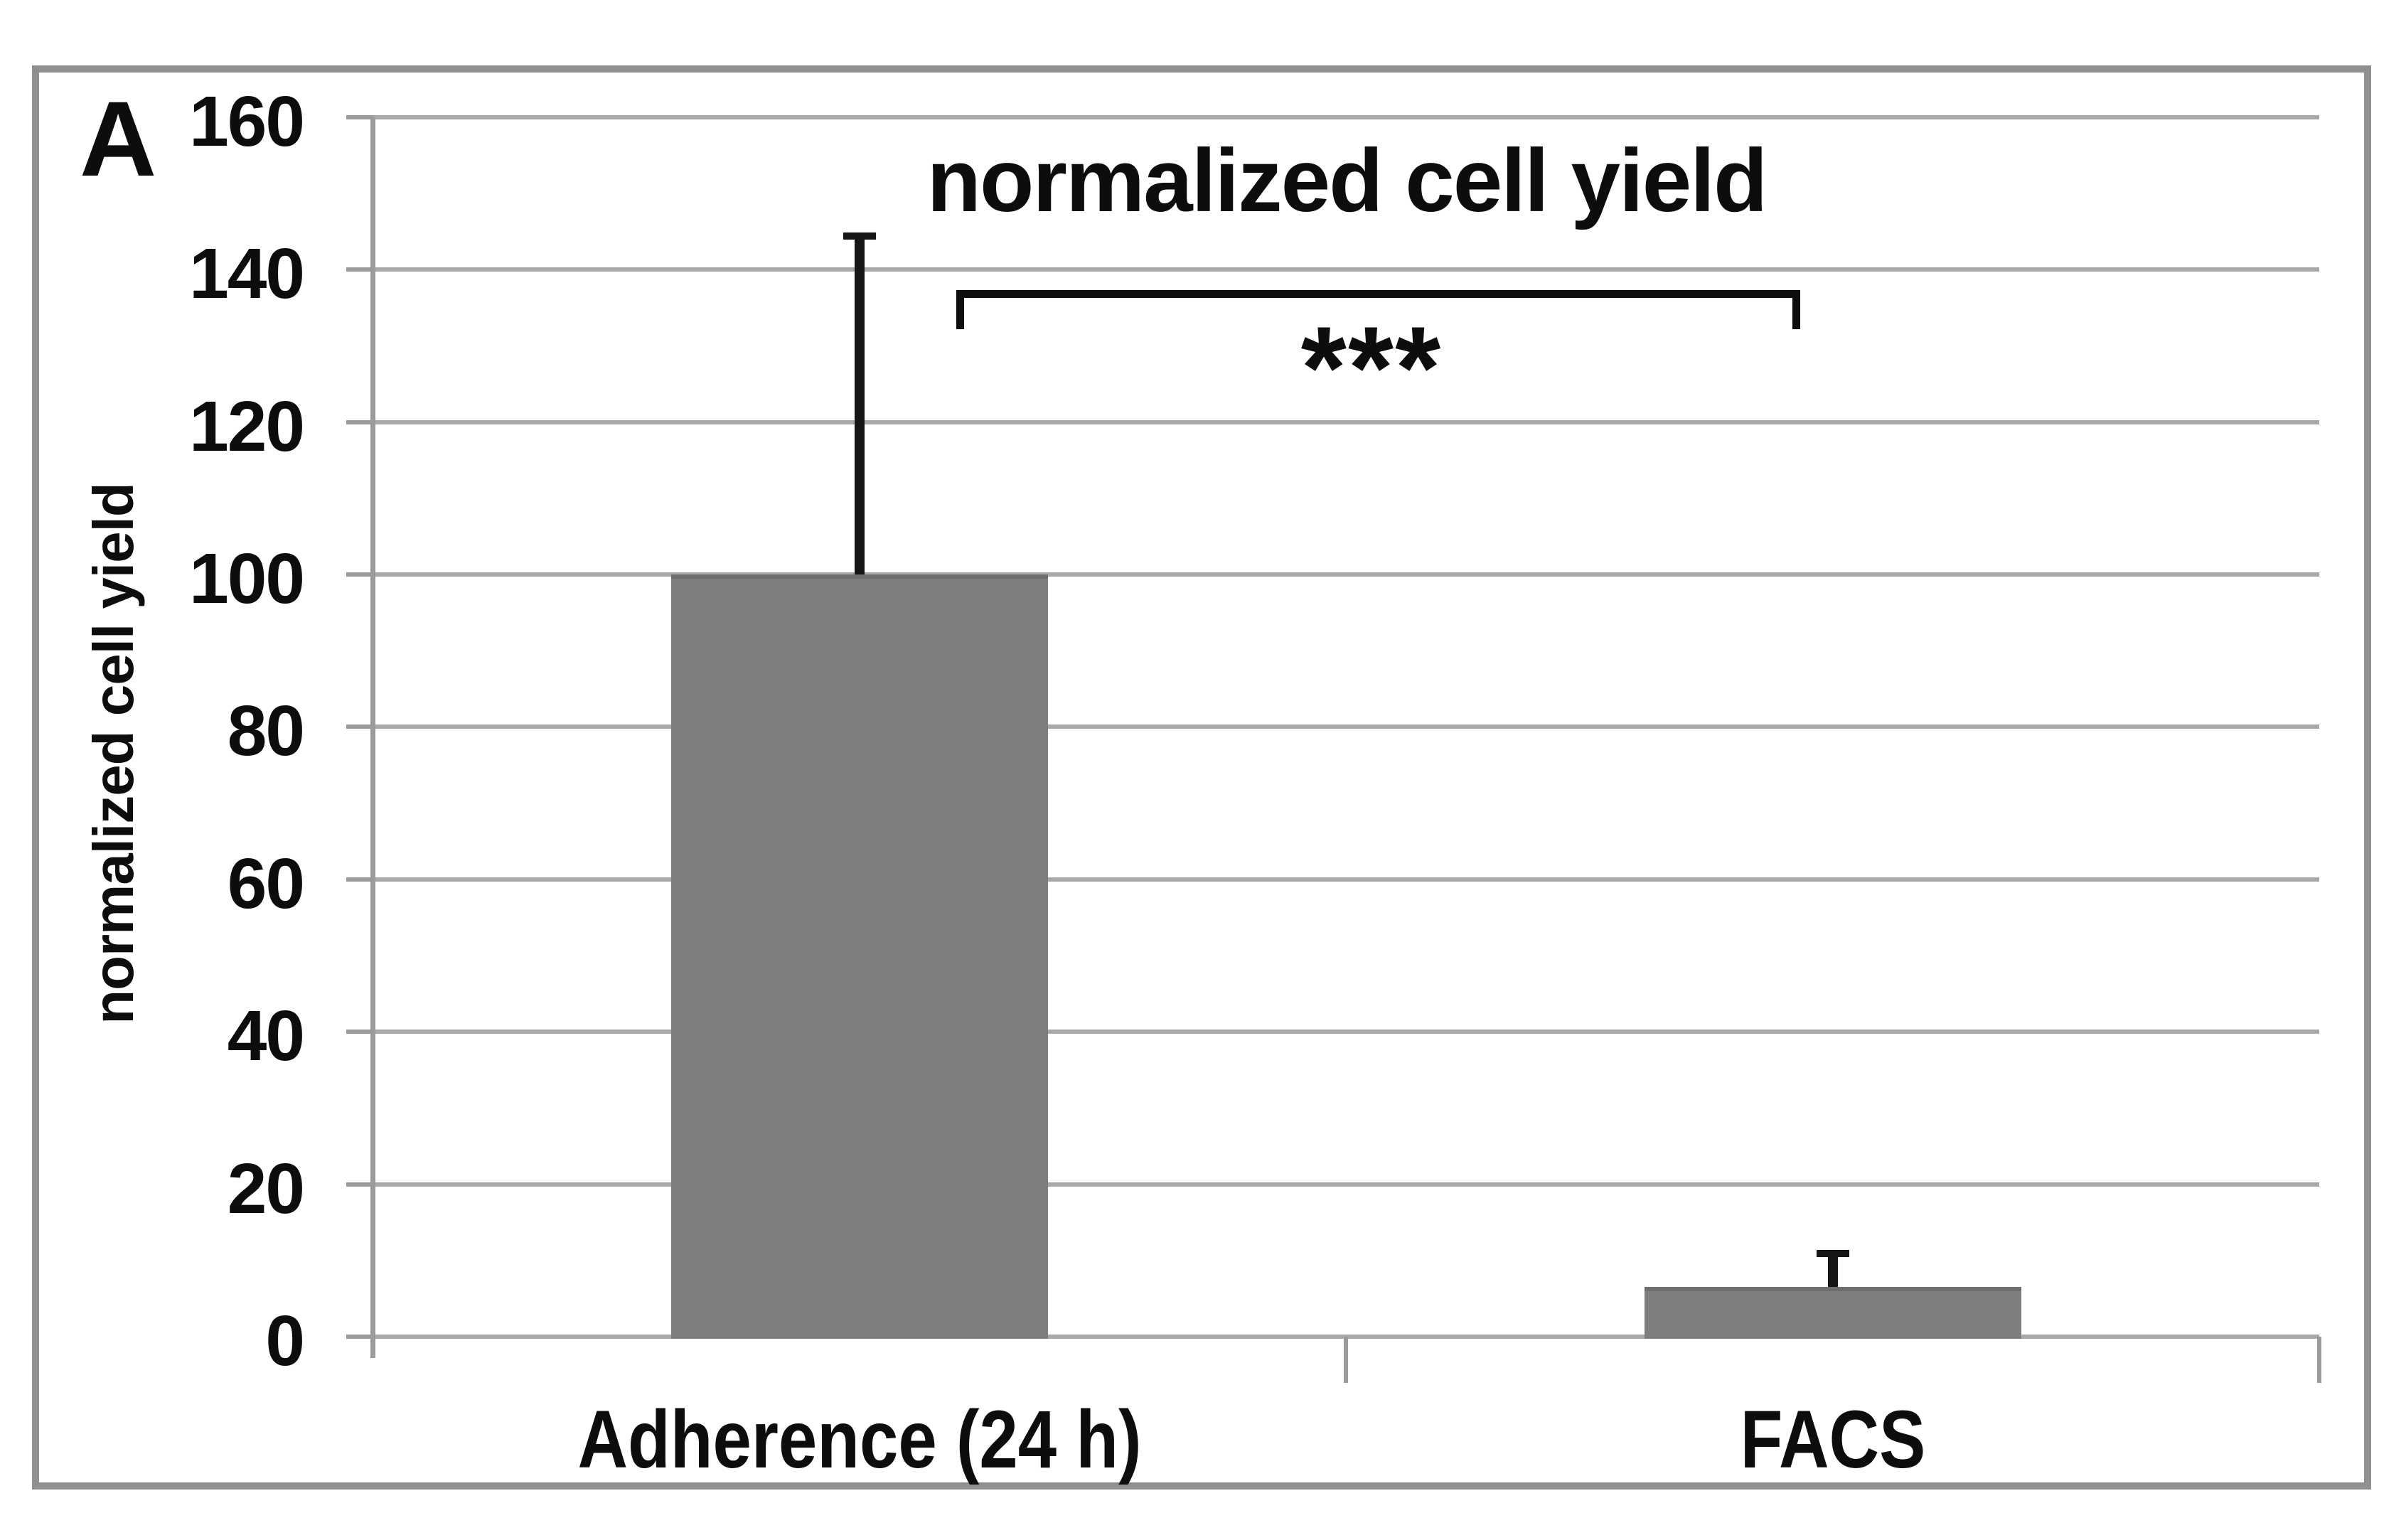  What do you see at coordinates (960, 309) in the screenshot?
I see `significance-bracket-left-tick` at bounding box center [960, 309].